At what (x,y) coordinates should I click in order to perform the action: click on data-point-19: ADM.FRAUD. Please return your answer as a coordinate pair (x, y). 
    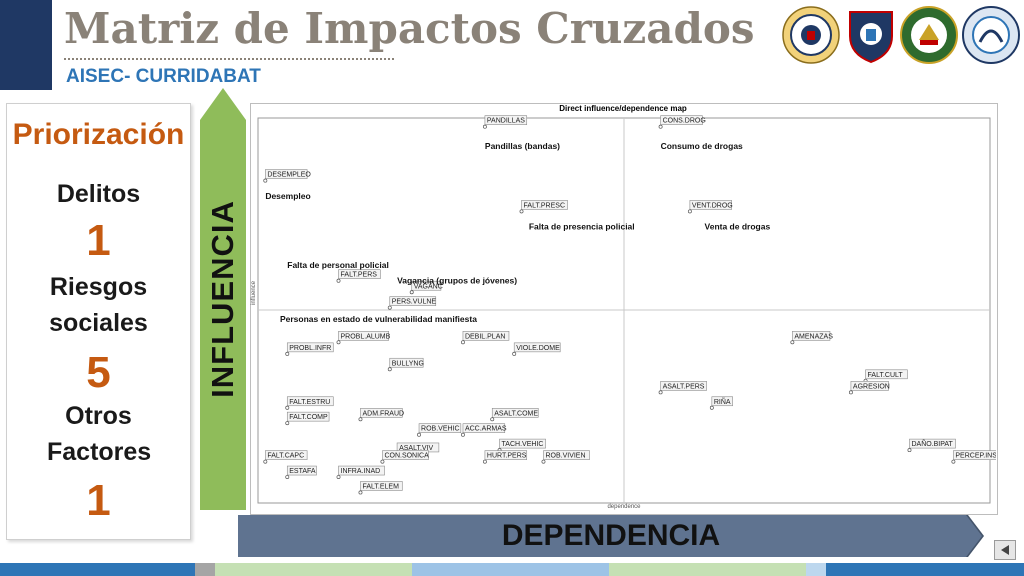
    Looking at the image, I should click on (381, 414).